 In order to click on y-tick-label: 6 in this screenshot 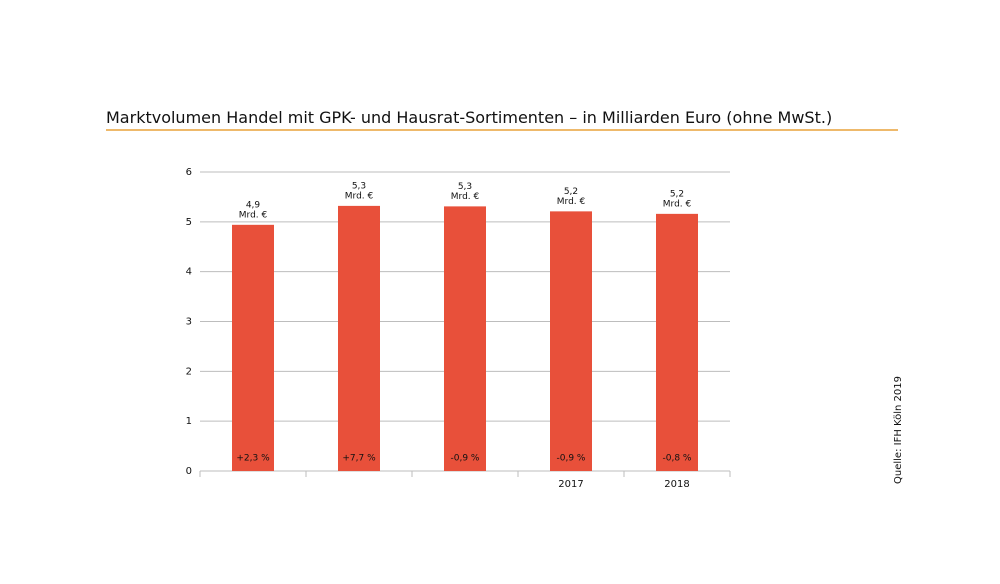, I will do `click(189, 172)`.